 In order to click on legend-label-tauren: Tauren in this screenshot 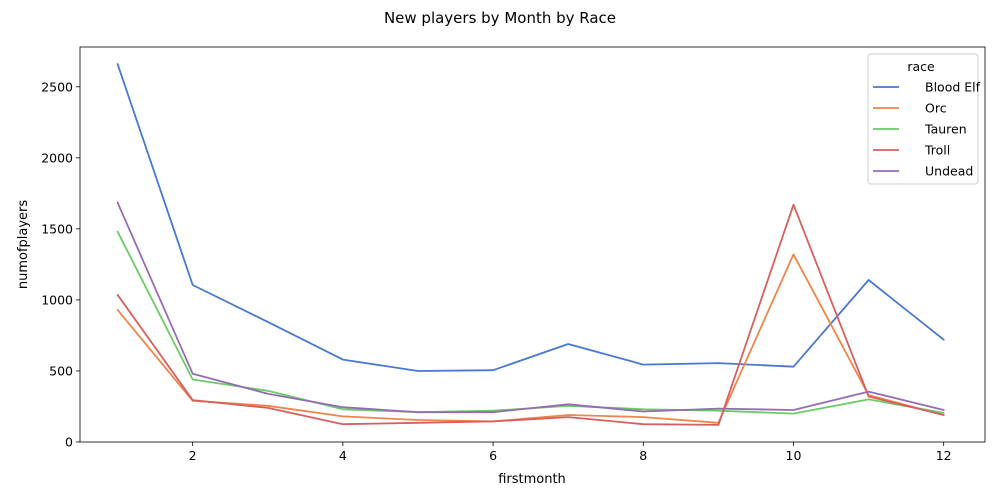, I will do `click(945, 129)`.